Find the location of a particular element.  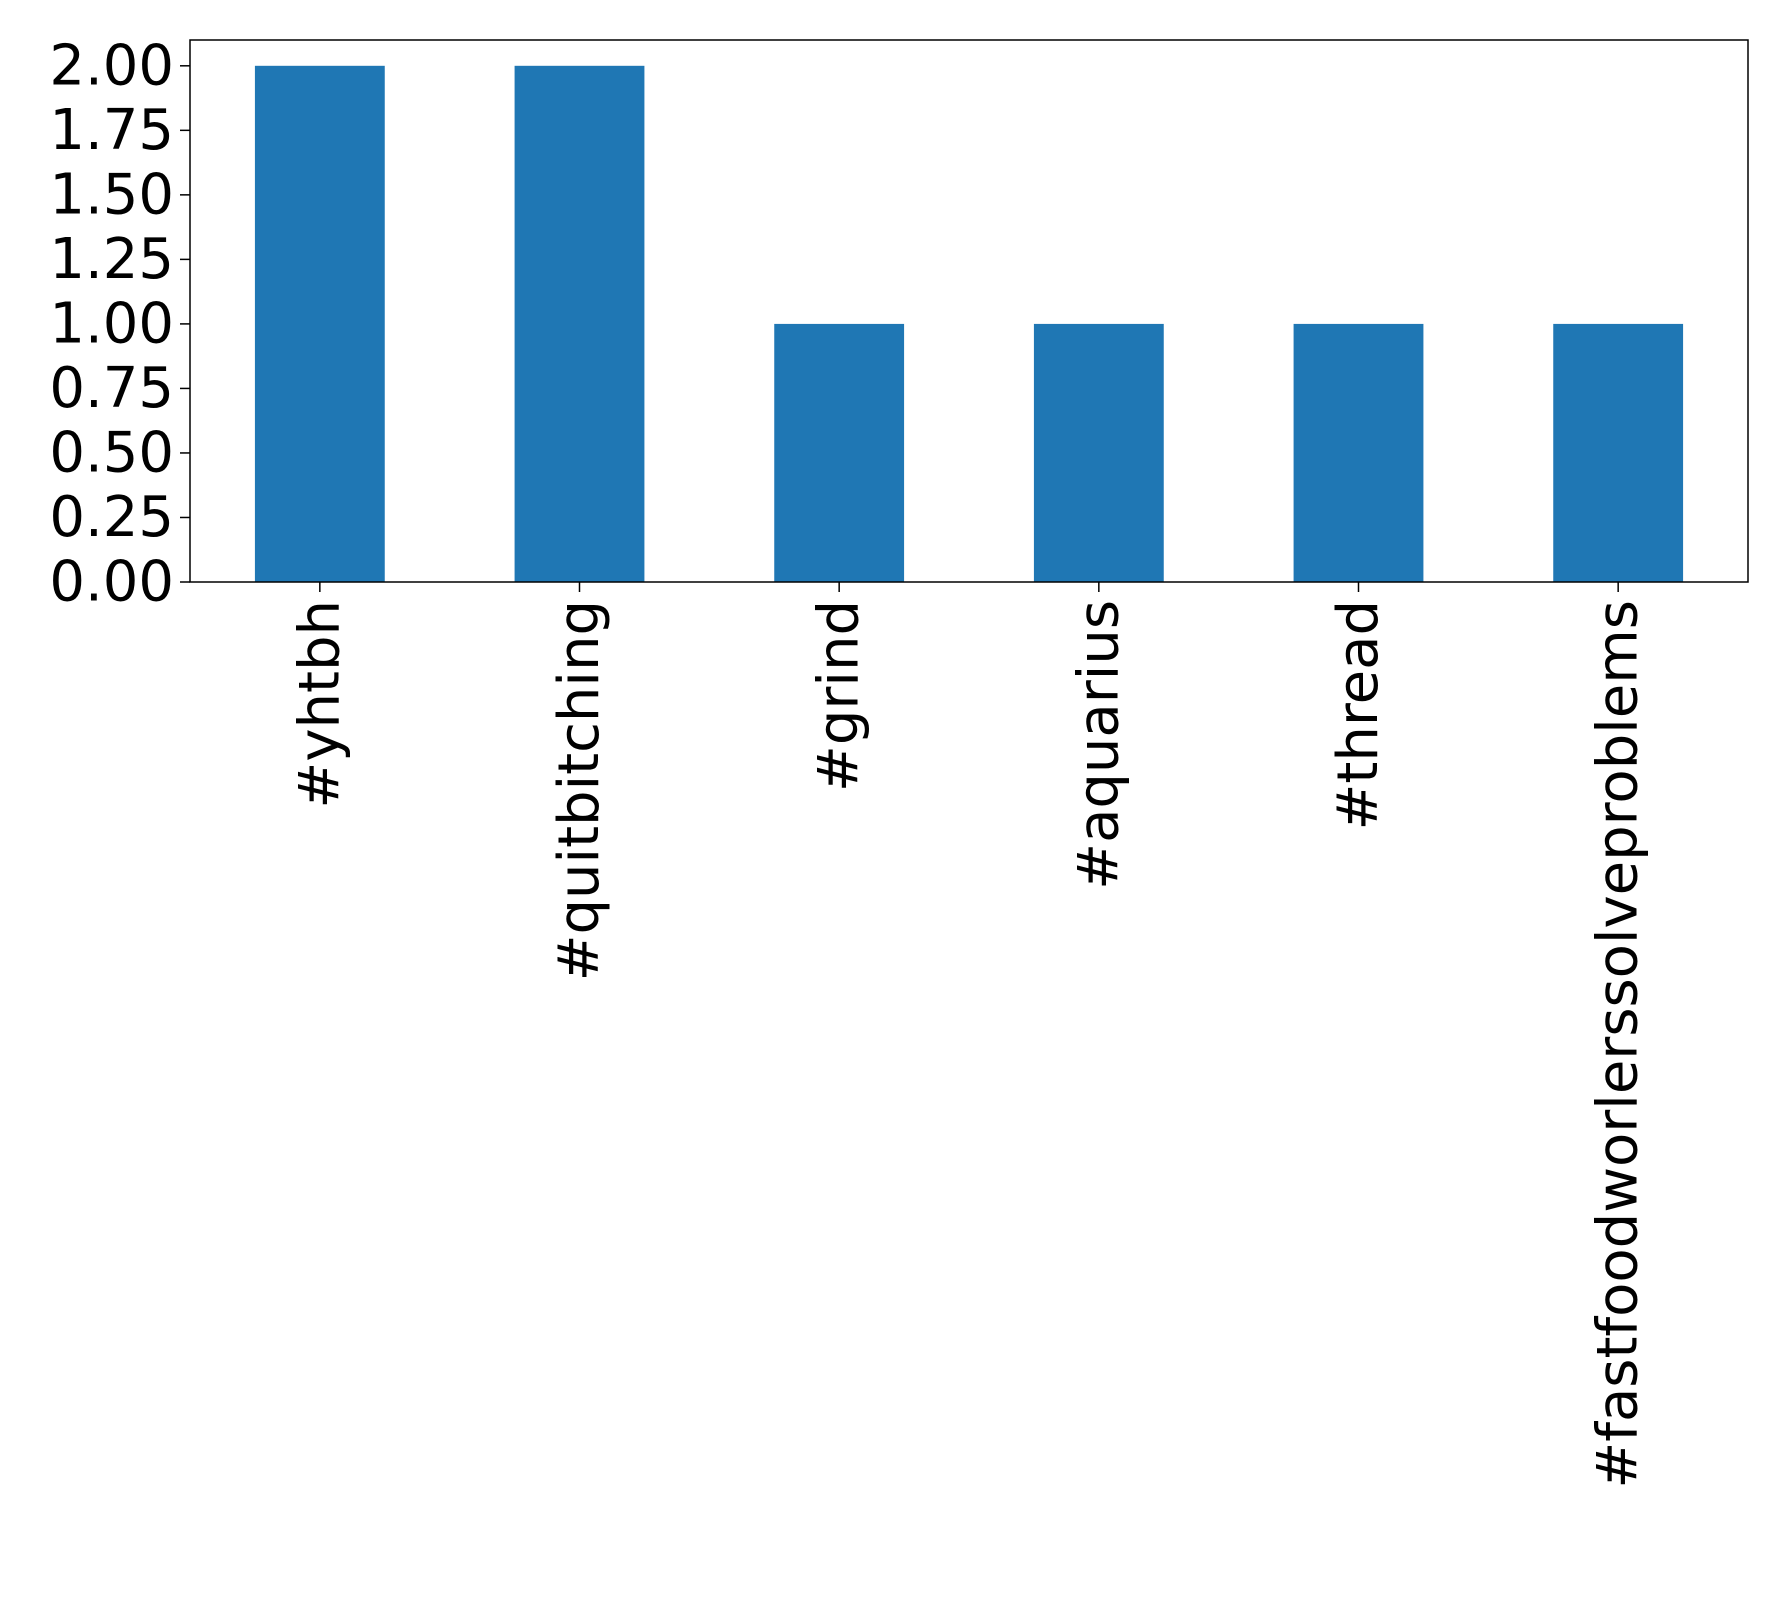

y-tick-label: 1.75 is located at coordinates (111, 130).